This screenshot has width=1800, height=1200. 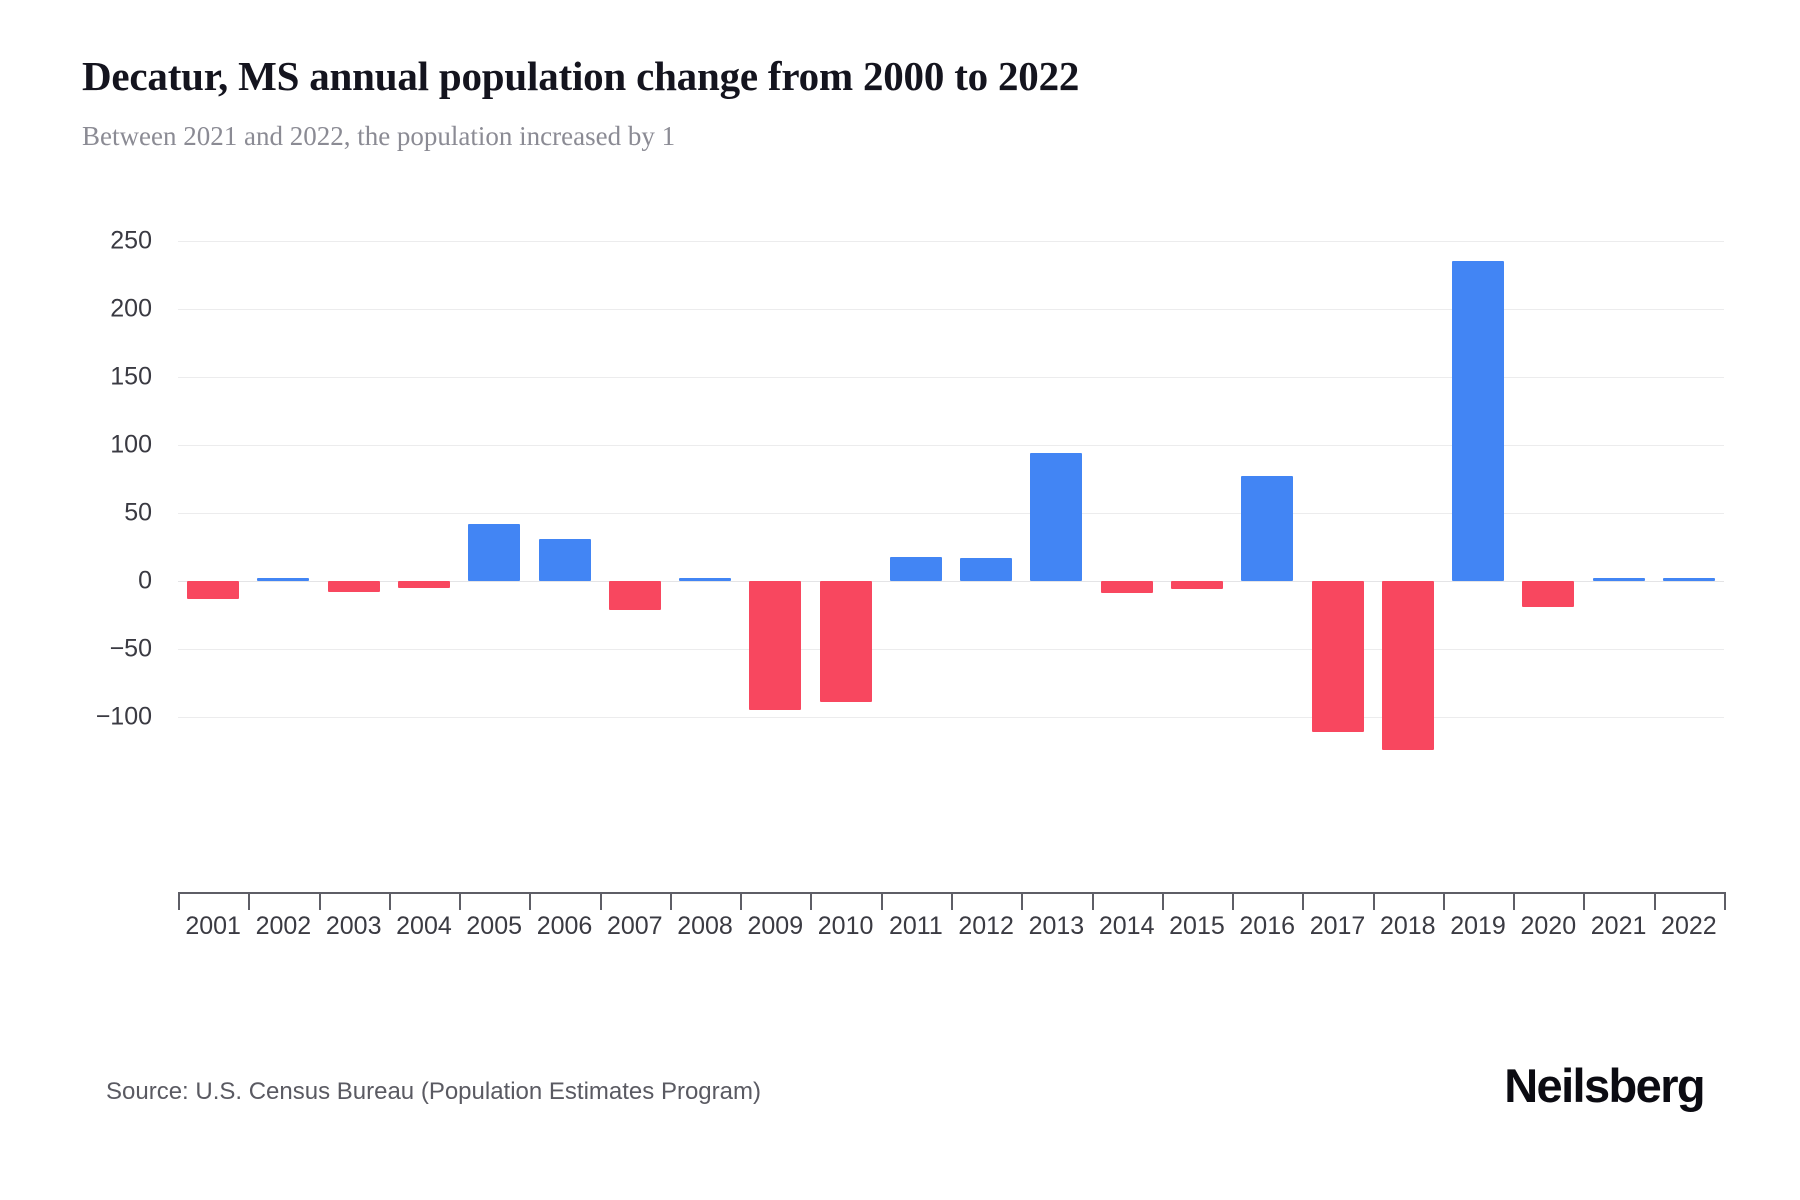 I want to click on y-tick-label: 150, so click(x=131, y=376).